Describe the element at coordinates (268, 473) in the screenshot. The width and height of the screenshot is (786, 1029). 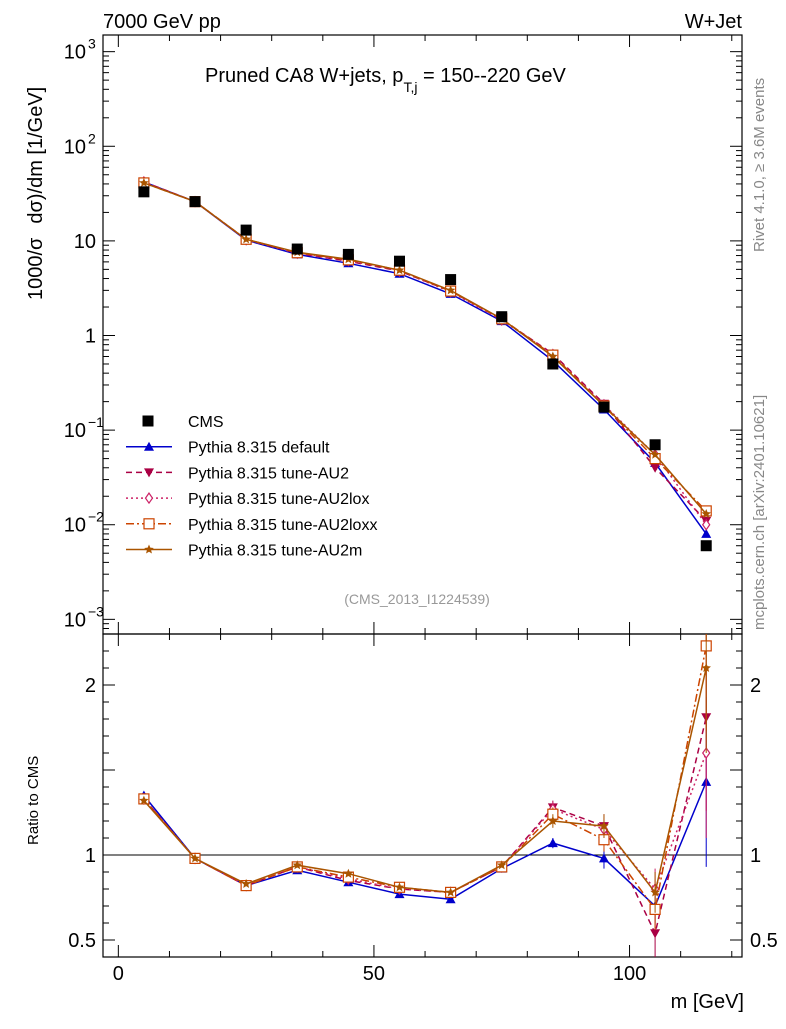
I see `legend-label: Pythia 8.315 tune-AU2` at that location.